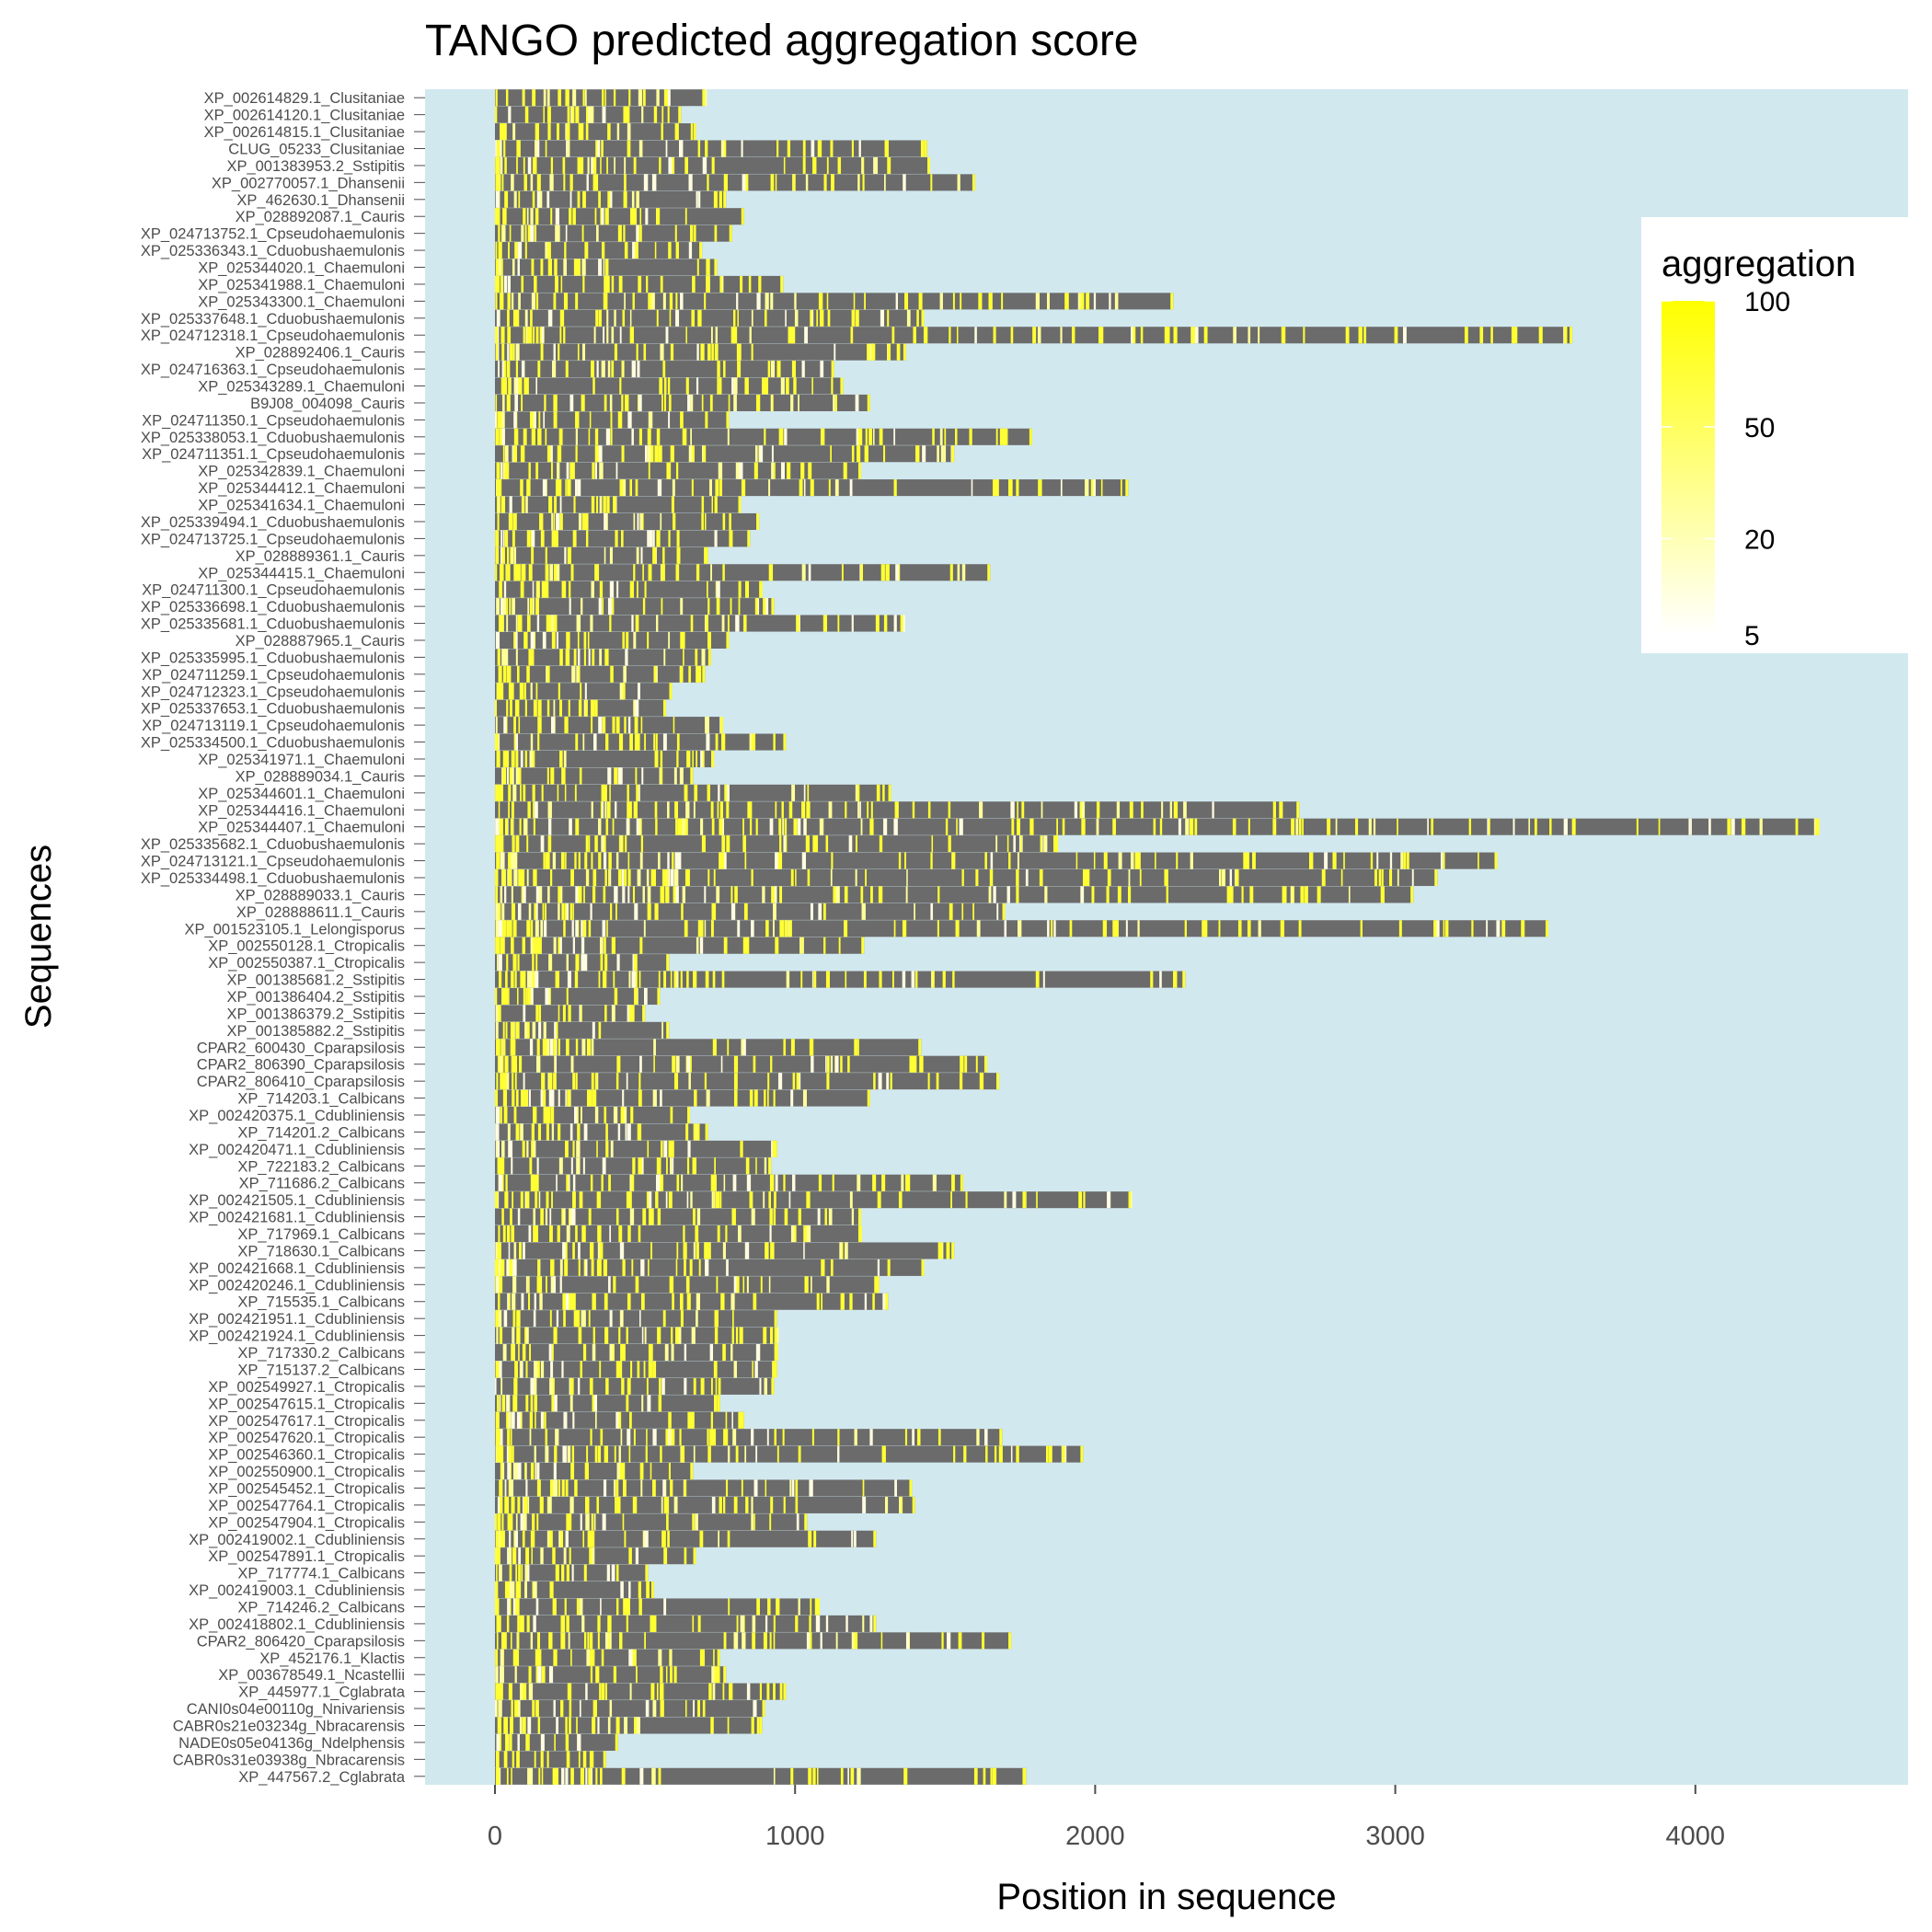 The image size is (1932, 1932). What do you see at coordinates (306, 1556) in the screenshot?
I see `y-tick-label: XP_002547891.1_Ctropicalis` at bounding box center [306, 1556].